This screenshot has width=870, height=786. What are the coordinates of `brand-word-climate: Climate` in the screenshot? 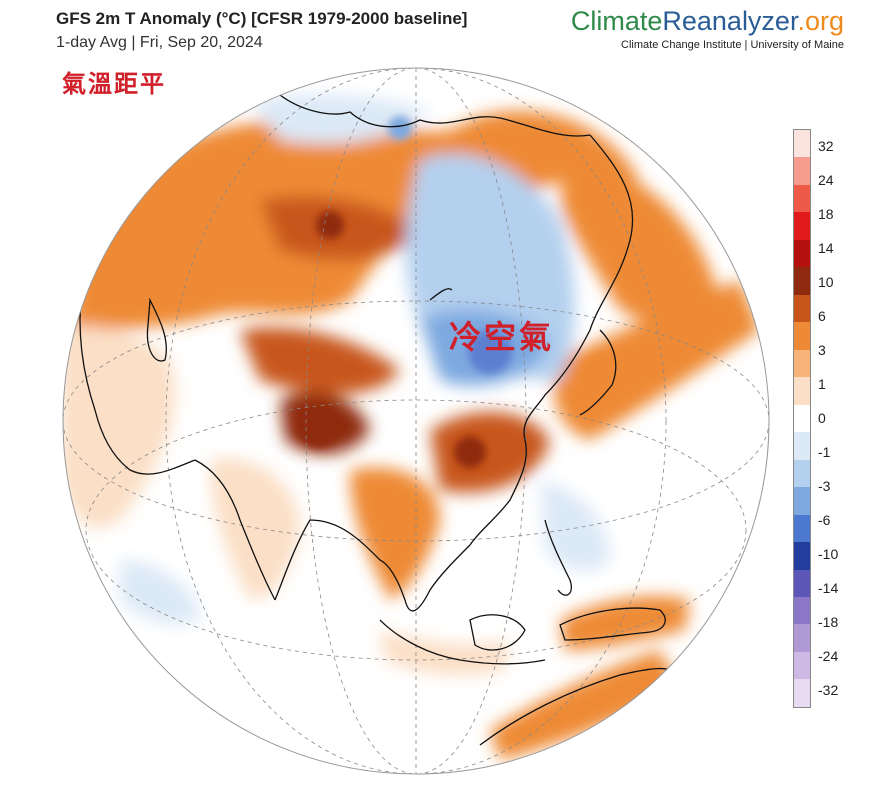 It's located at (616, 21).